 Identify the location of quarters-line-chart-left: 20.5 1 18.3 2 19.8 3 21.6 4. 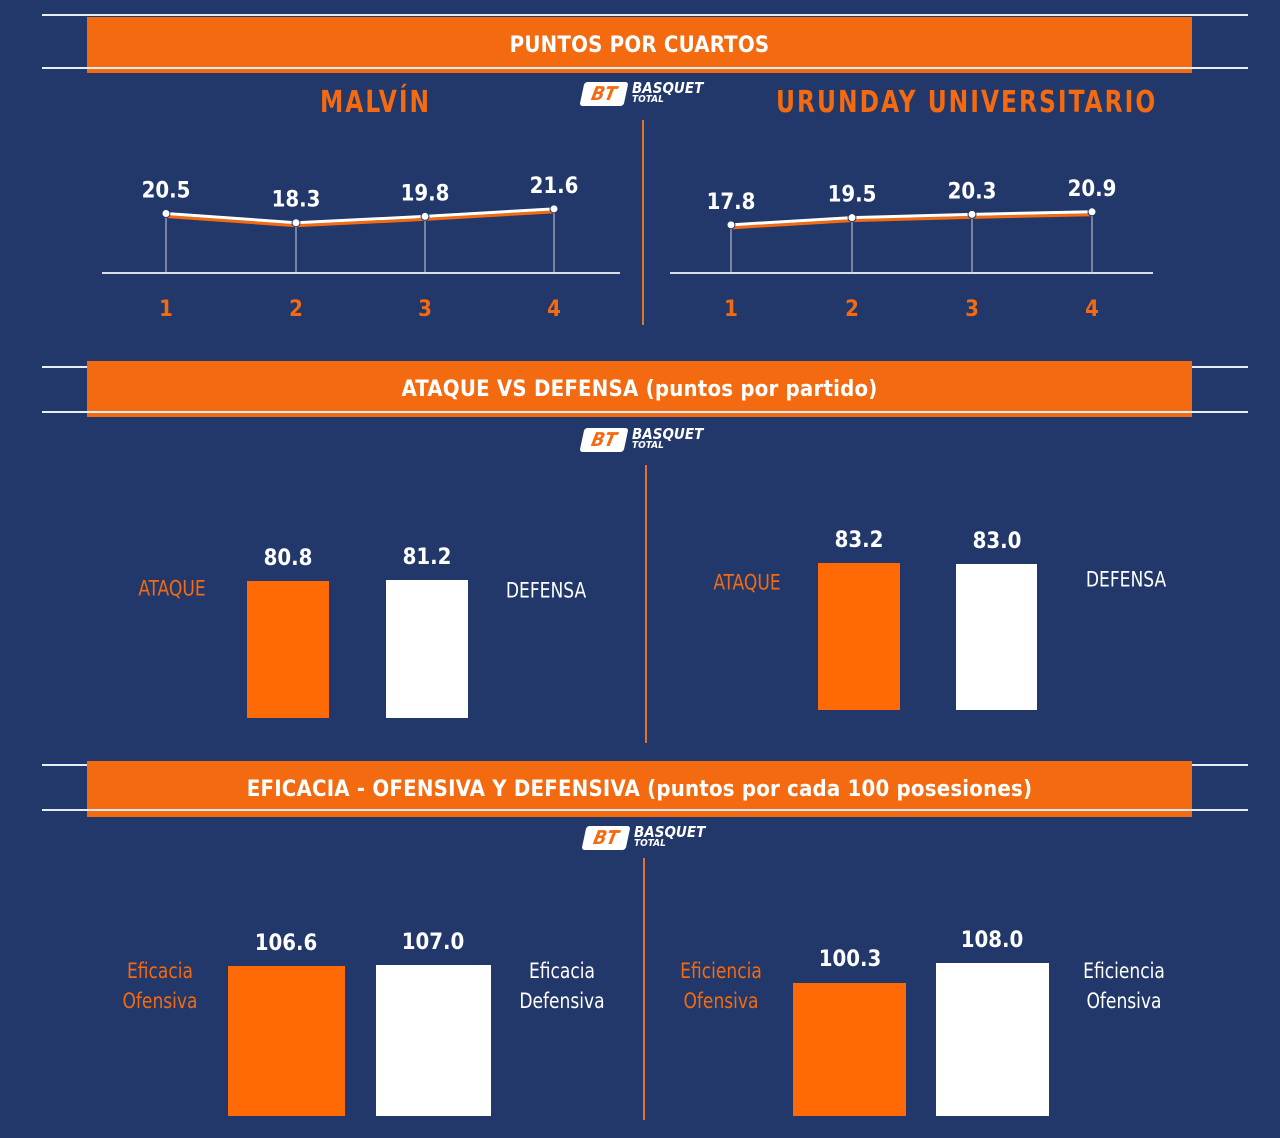
(361, 248).